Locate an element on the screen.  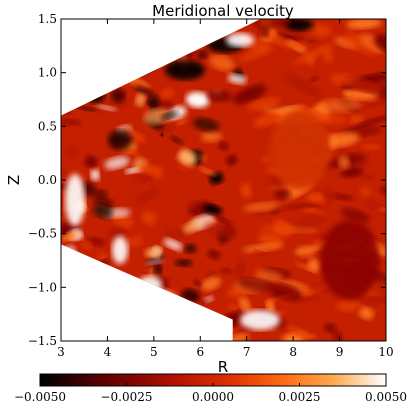
colorbar: −0.0050 −0.0025 0.0000 0.0025 0.0050 is located at coordinates (210, 388).